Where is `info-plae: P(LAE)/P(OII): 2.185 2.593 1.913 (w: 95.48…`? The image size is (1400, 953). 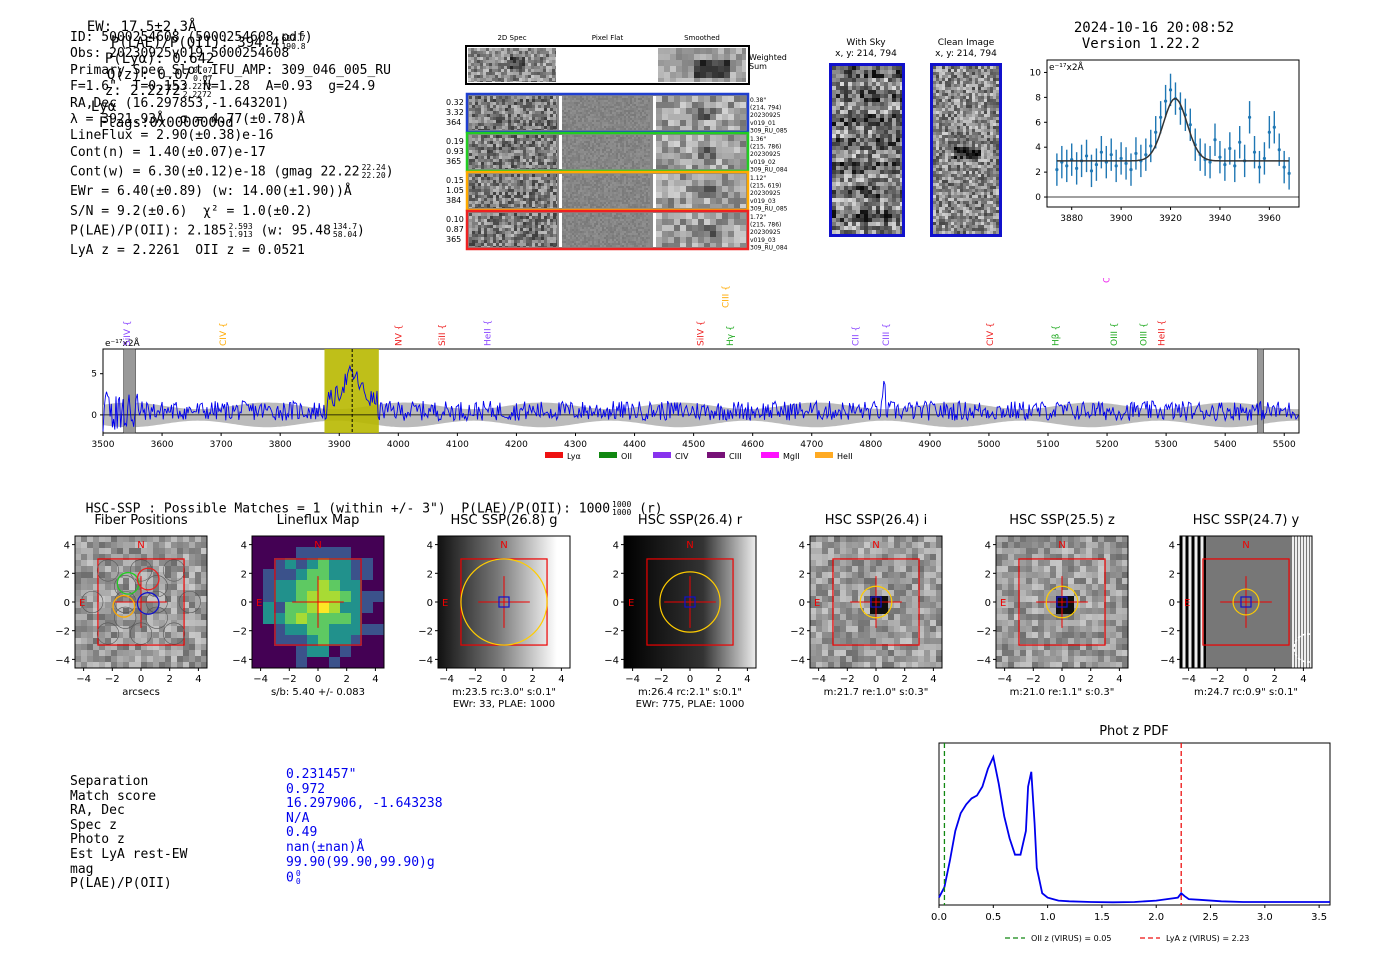
info-plae: P(LAE)/P(OII): 2.185 2.593 1.913 (w: 95.48… is located at coordinates (217, 230).